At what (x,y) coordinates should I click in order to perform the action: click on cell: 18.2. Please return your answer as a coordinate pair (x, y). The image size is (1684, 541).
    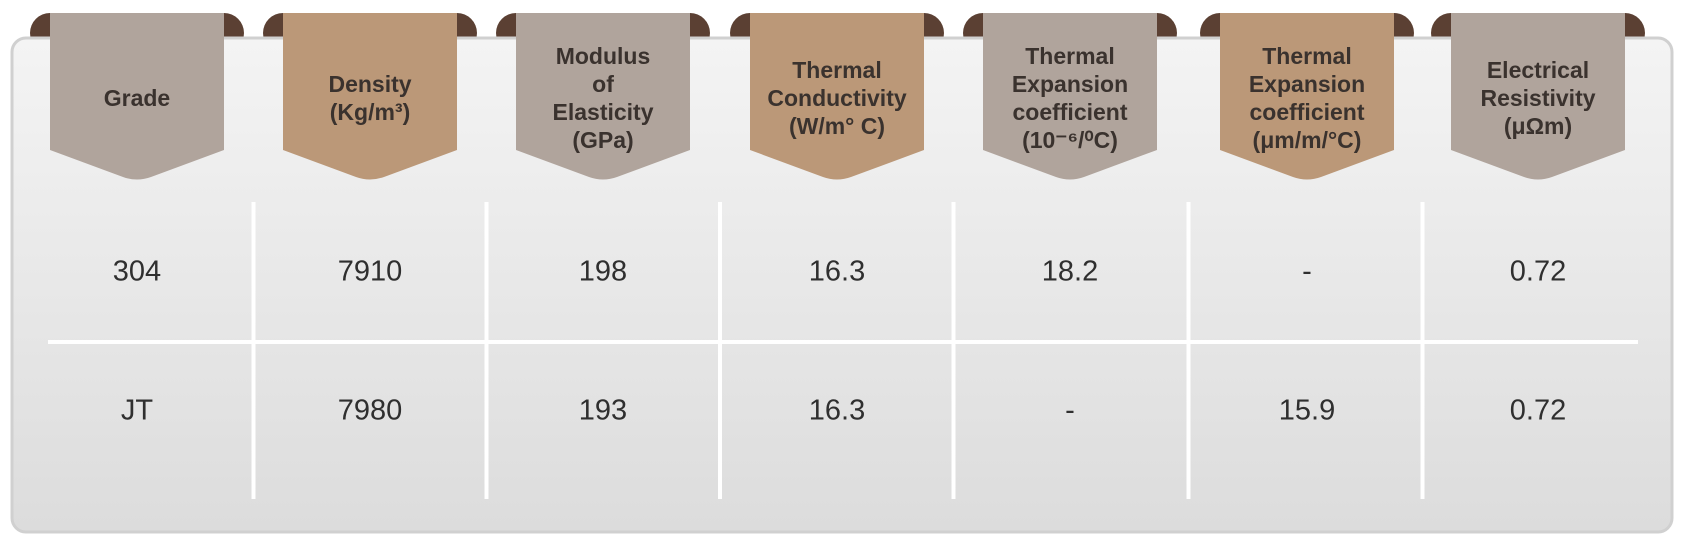
    Looking at the image, I should click on (1070, 272).